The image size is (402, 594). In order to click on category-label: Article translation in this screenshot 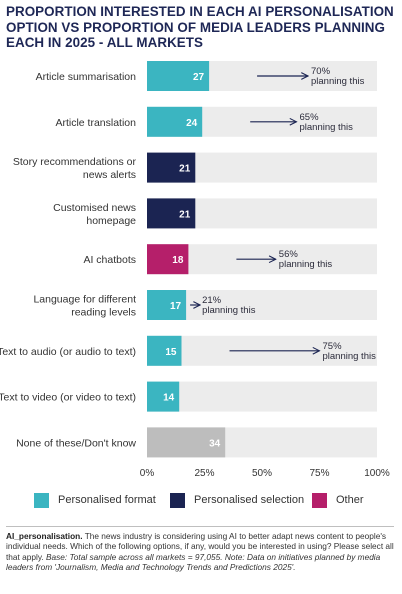, I will do `click(95, 123)`.